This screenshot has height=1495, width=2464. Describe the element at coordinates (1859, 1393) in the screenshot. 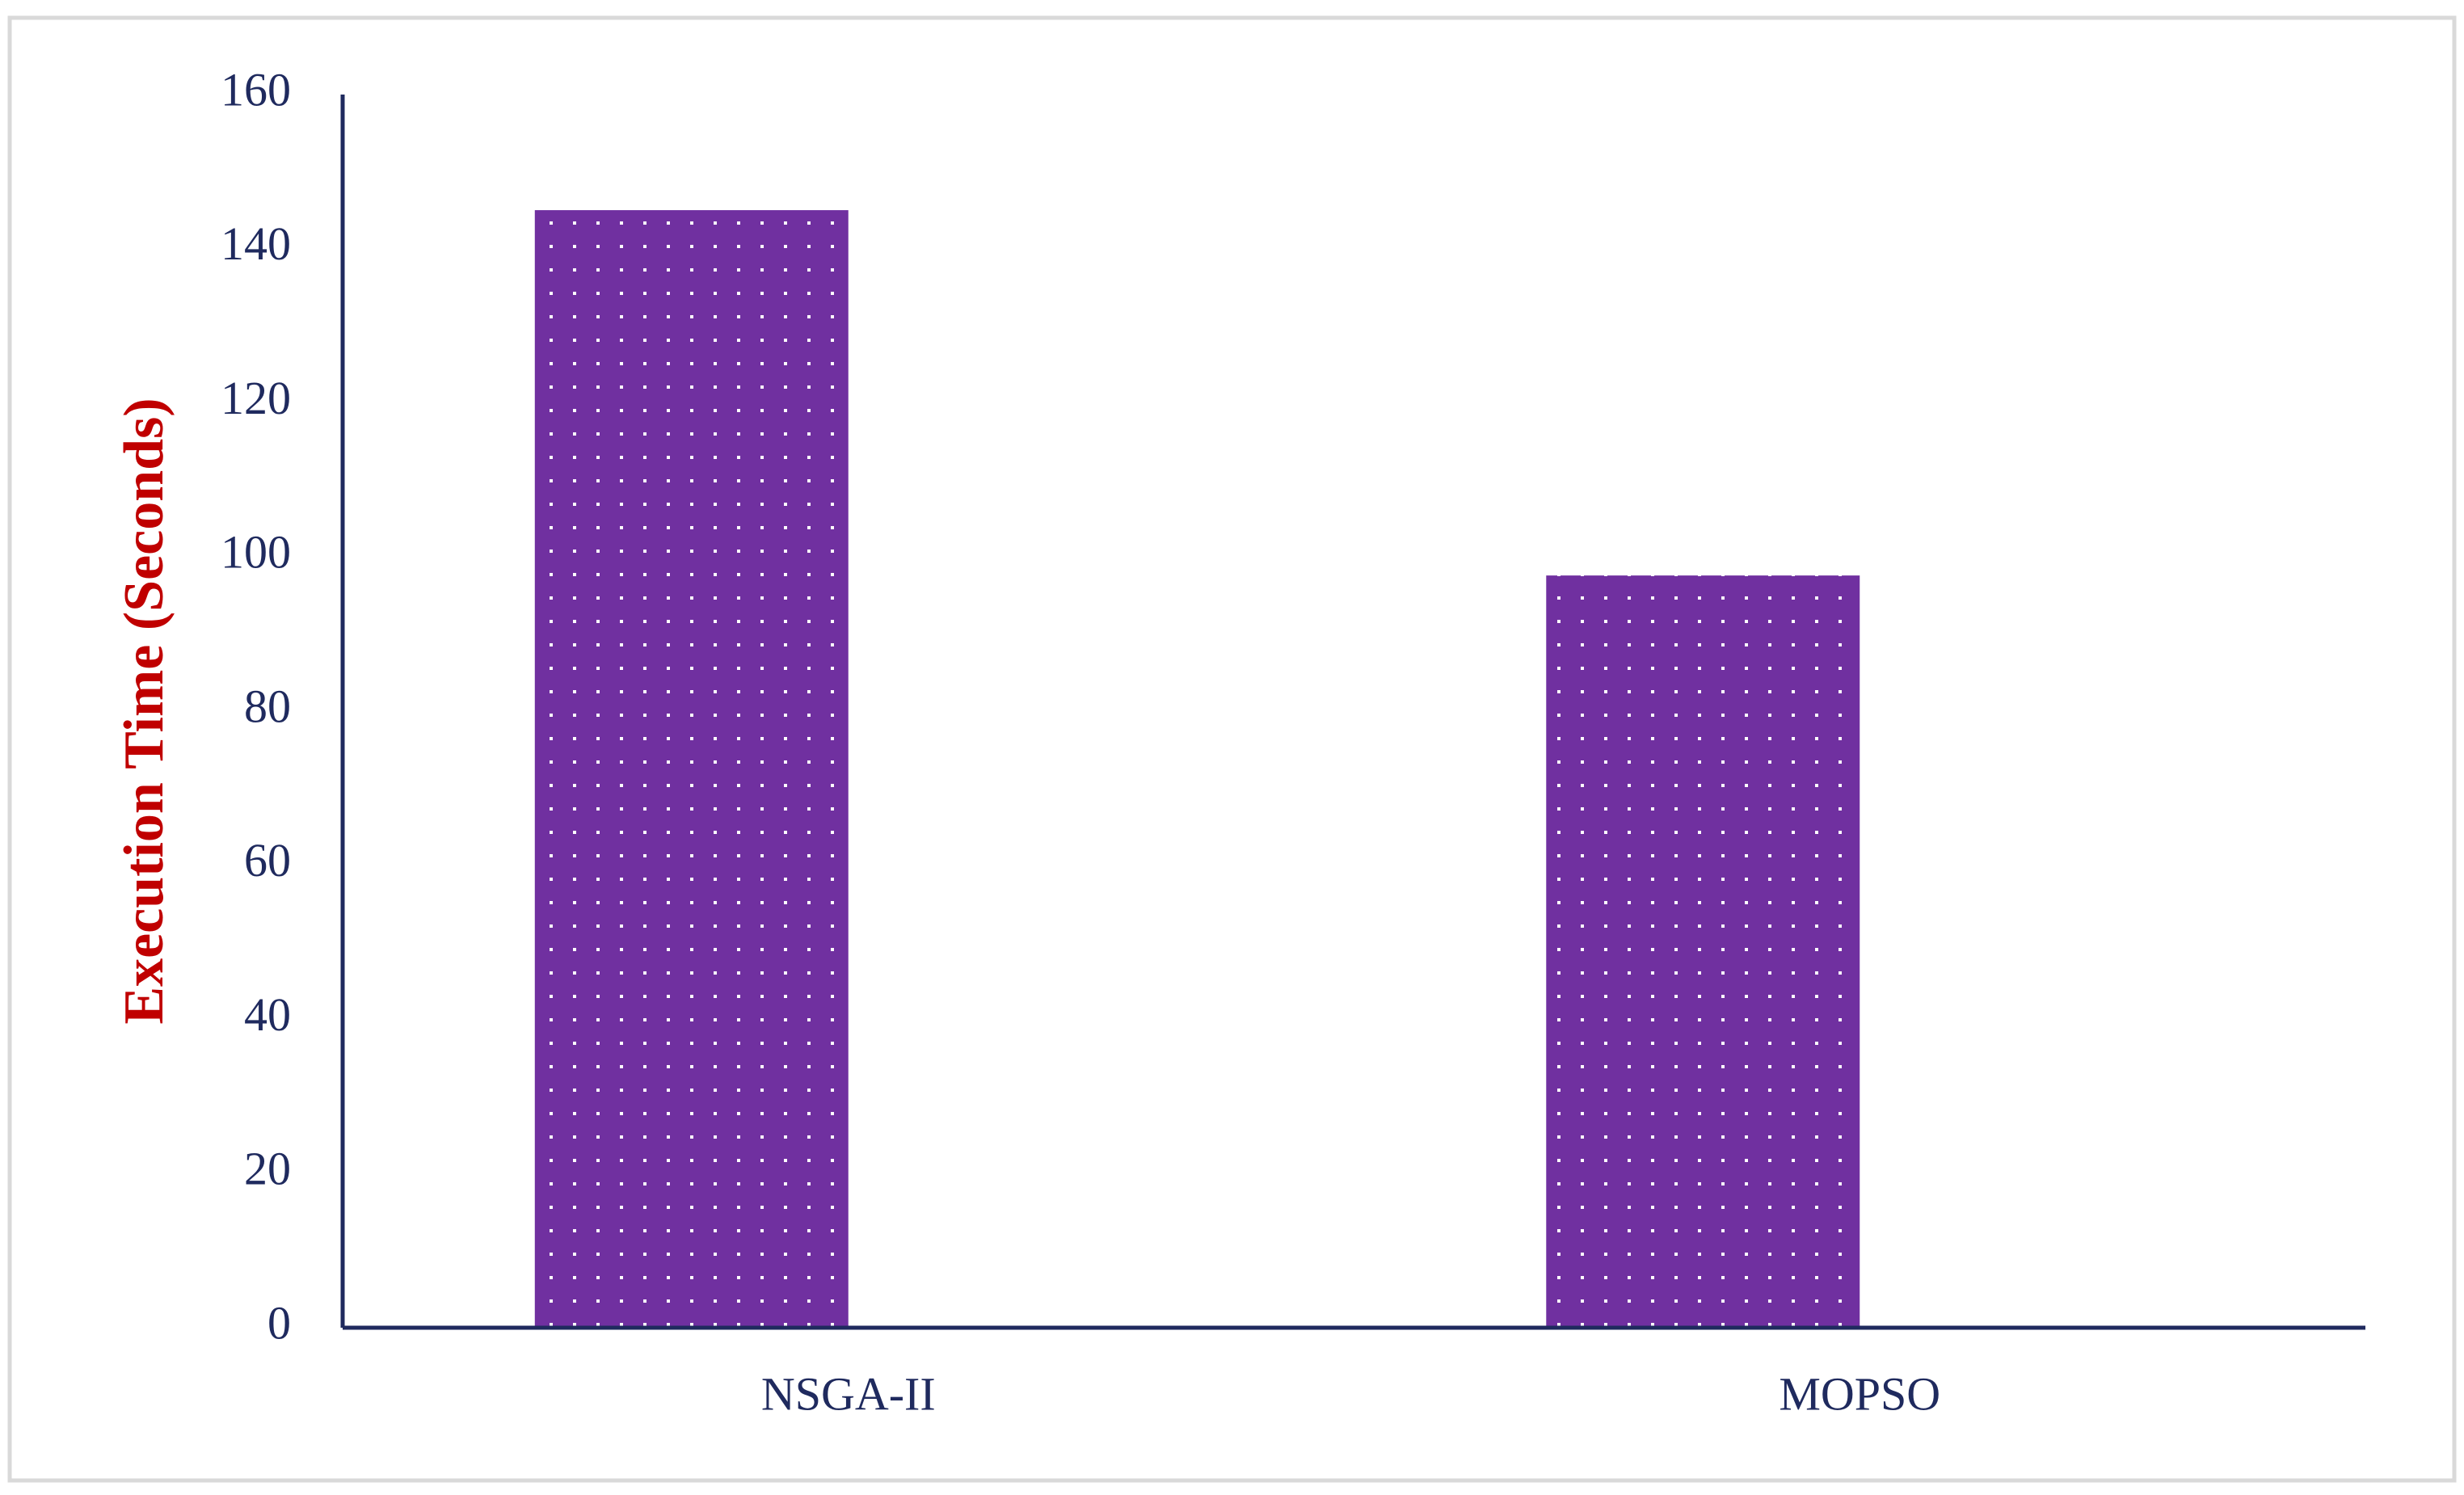

I see `x-tick-label: MOPSO` at that location.